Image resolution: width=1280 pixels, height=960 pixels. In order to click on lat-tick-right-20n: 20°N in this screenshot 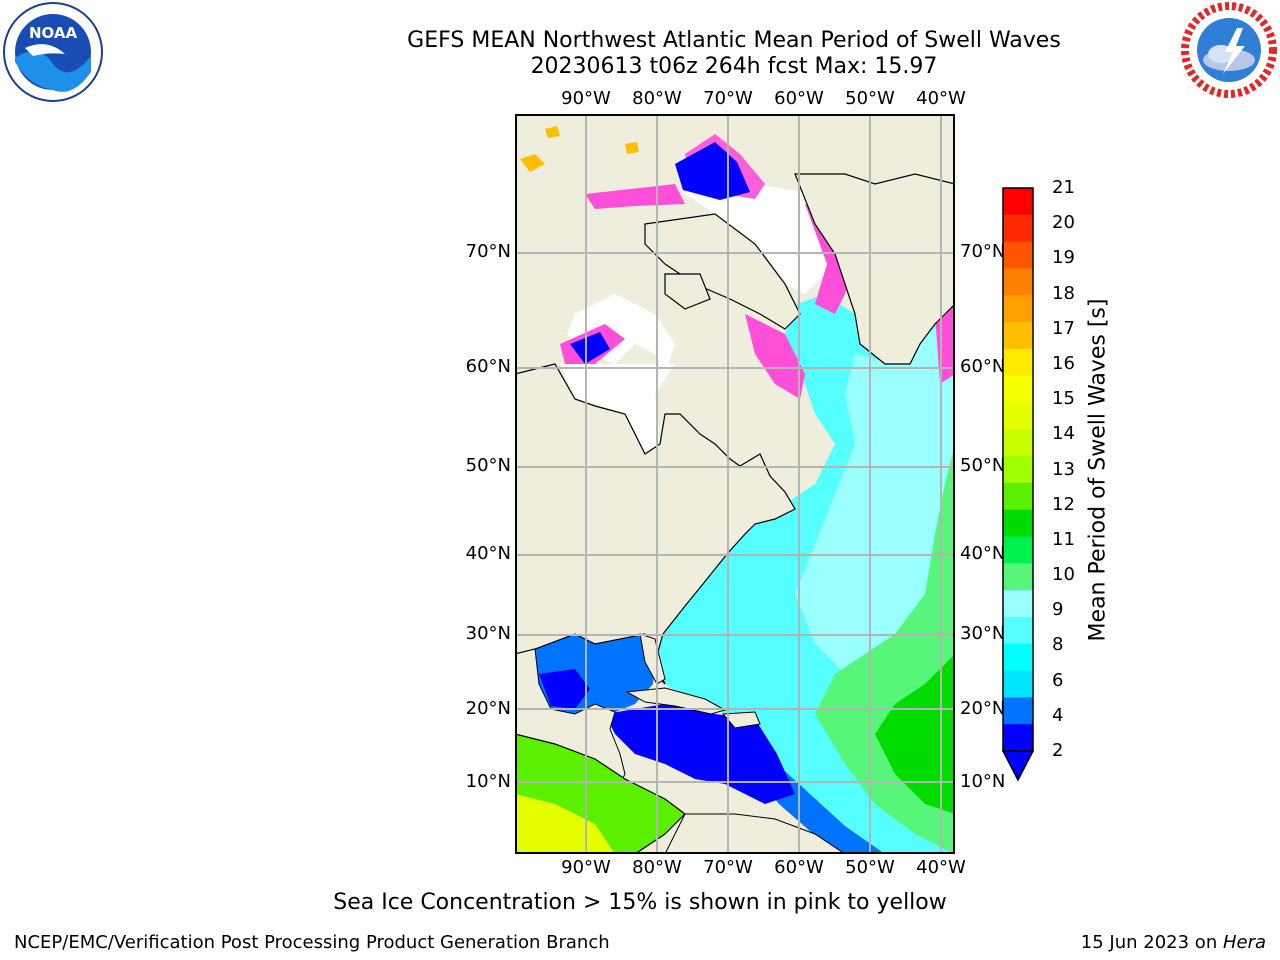, I will do `click(983, 708)`.